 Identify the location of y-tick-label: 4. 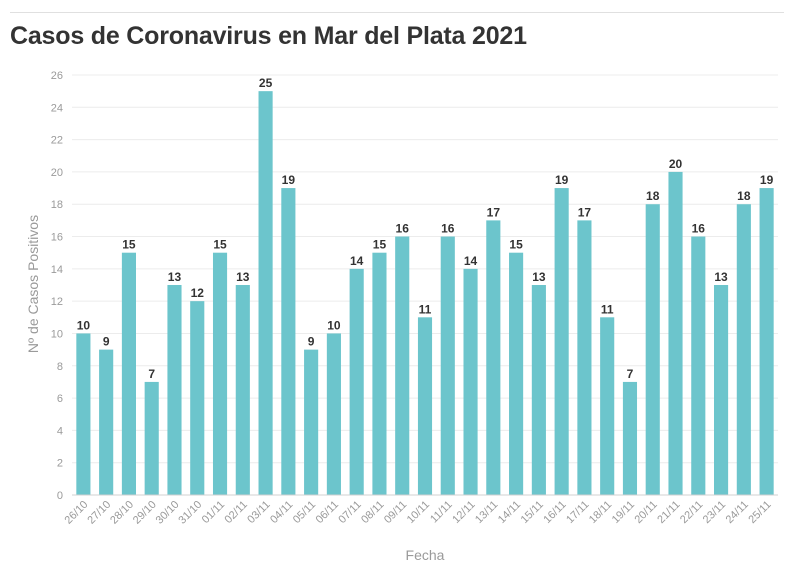
(60, 431).